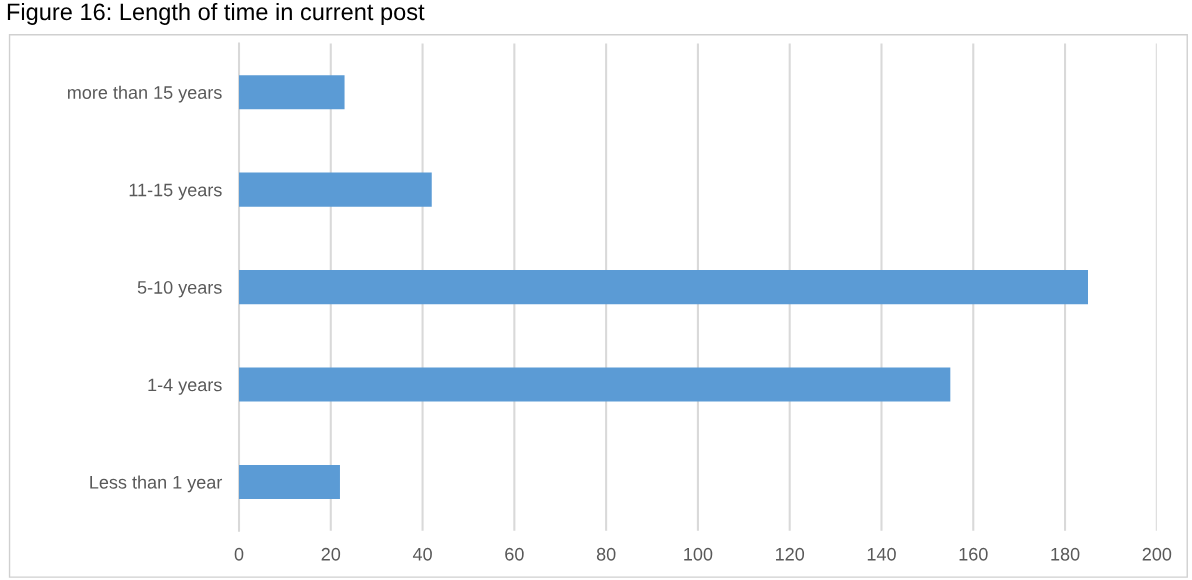 The height and width of the screenshot is (580, 1192). What do you see at coordinates (973, 554) in the screenshot?
I see `x-tick-label: 160` at bounding box center [973, 554].